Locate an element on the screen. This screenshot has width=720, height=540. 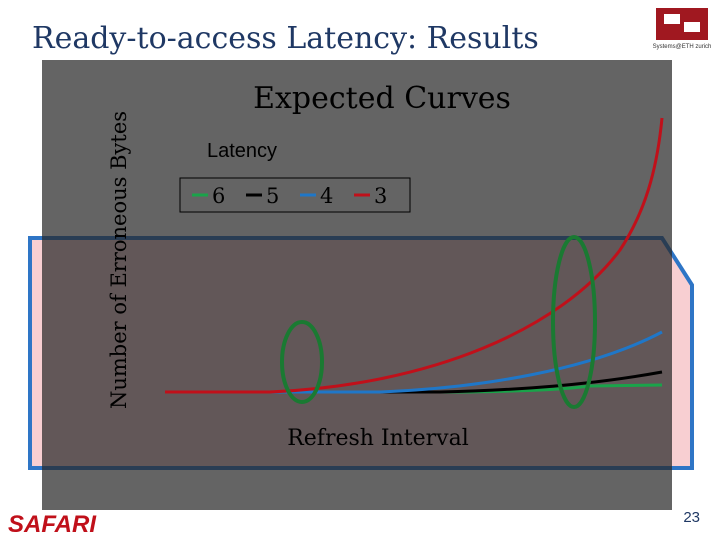
legend-label: 4 is located at coordinates (326, 196).